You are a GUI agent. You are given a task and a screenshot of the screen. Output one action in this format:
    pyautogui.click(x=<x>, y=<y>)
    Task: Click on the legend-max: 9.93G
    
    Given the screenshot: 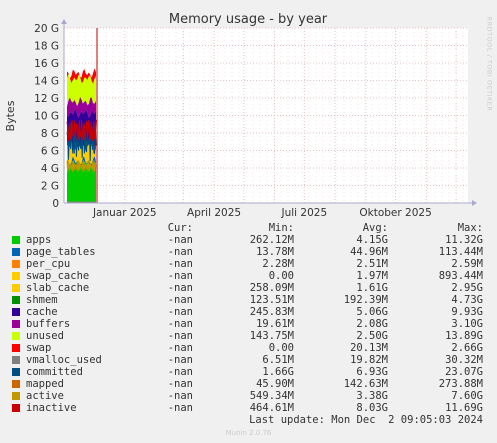 What is the action you would take?
    pyautogui.click(x=467, y=312)
    